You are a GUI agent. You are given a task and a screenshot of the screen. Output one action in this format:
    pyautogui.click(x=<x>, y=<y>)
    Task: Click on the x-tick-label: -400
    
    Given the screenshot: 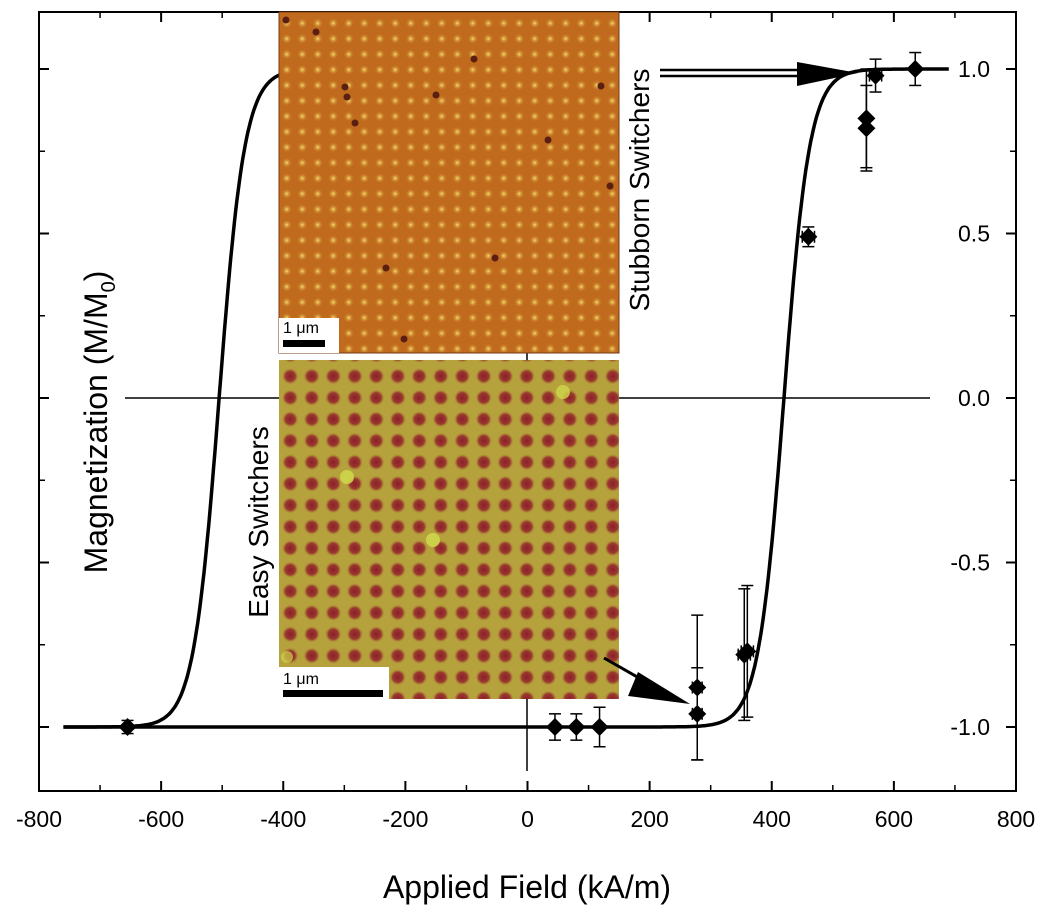 What is the action you would take?
    pyautogui.click(x=283, y=819)
    